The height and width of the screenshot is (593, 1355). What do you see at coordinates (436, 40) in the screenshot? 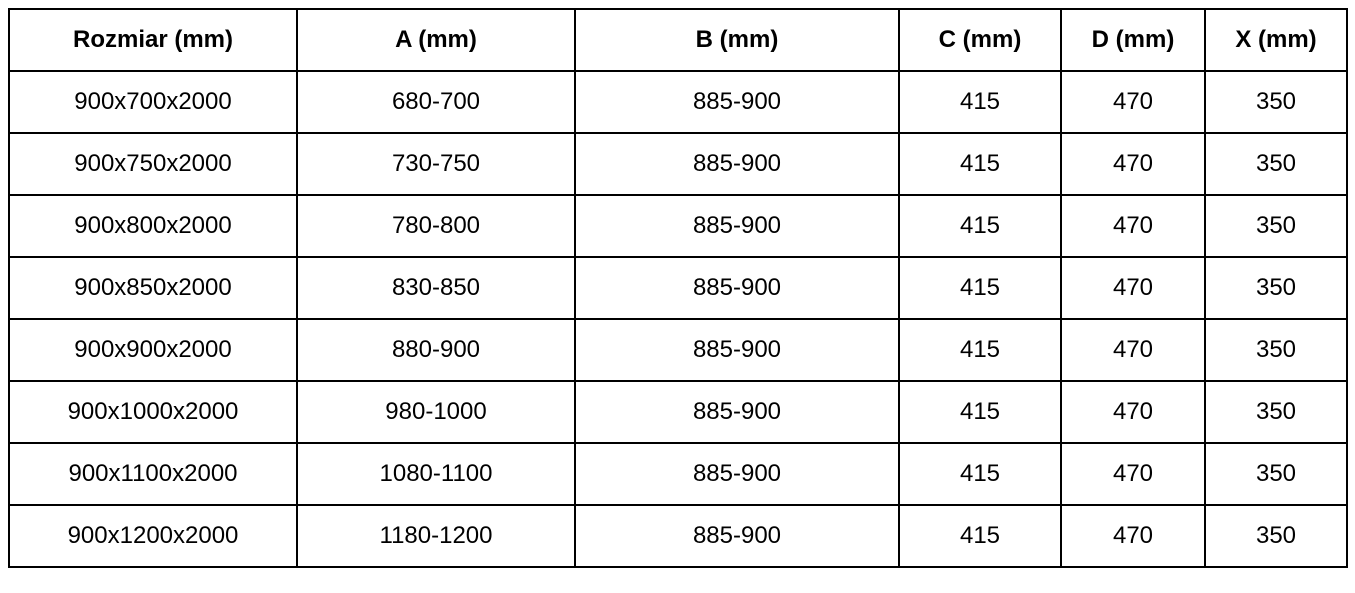
I see `column-header-a: A (mm)` at bounding box center [436, 40].